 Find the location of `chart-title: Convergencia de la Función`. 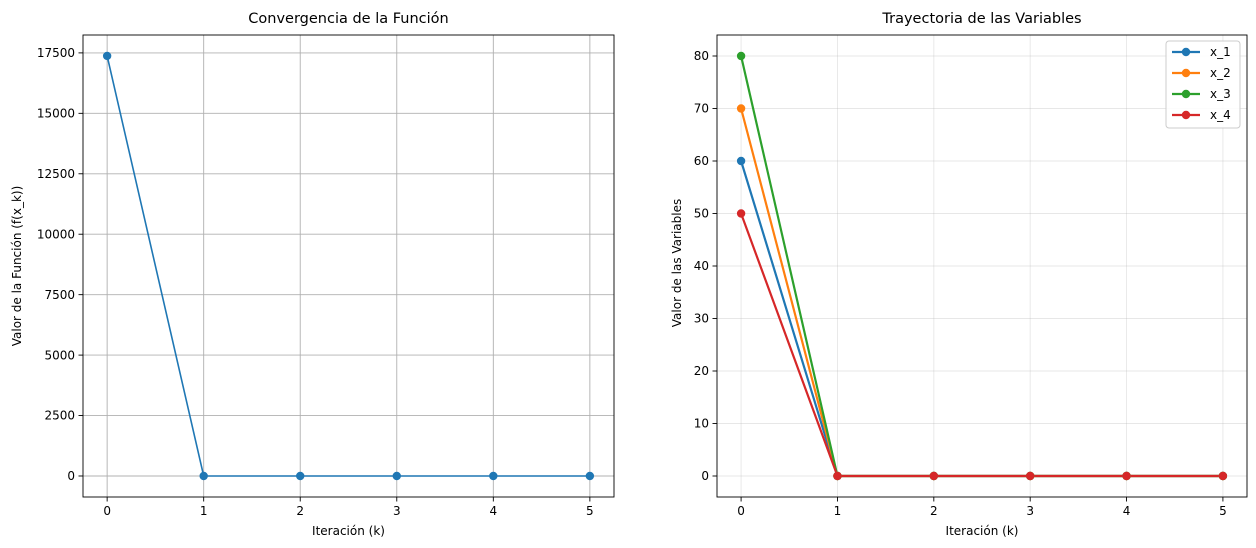

chart-title: Convergencia de la Función is located at coordinates (348, 19).